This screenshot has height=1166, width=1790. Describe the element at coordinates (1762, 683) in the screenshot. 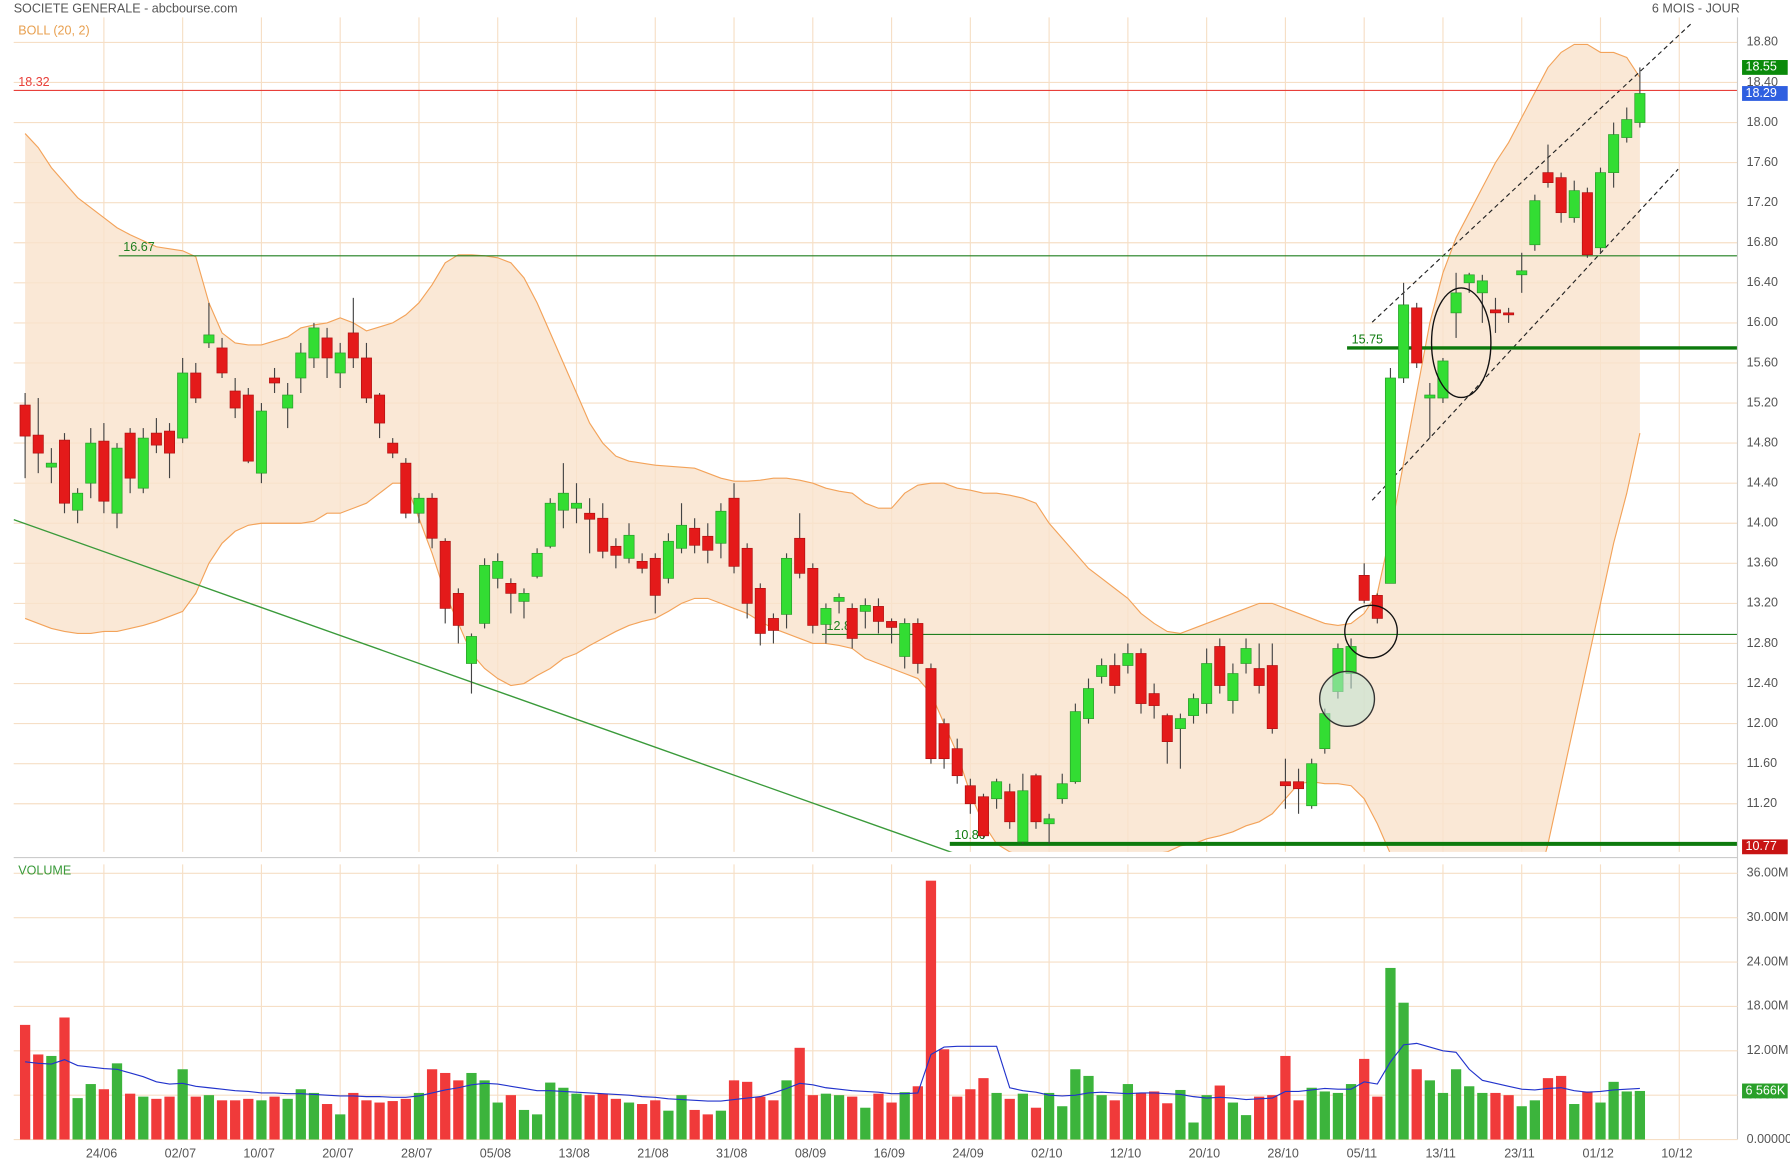

I see `y-tick-label: 12.40` at that location.